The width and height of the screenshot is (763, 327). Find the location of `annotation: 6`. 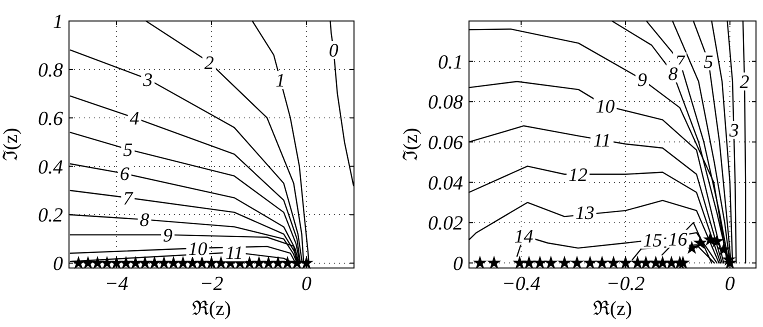

annotation: 6 is located at coordinates (125, 175).